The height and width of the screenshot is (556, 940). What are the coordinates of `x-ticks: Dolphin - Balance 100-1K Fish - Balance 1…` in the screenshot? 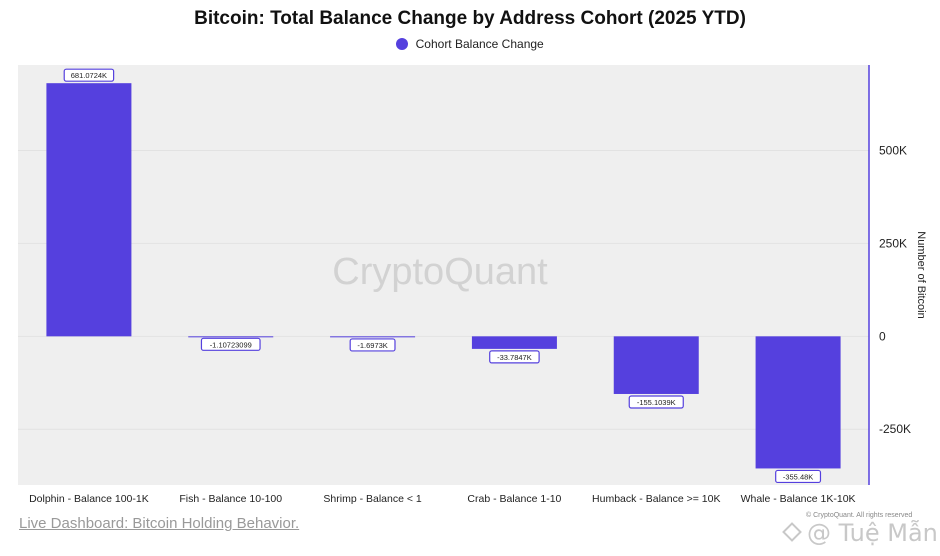 It's located at (442, 499).